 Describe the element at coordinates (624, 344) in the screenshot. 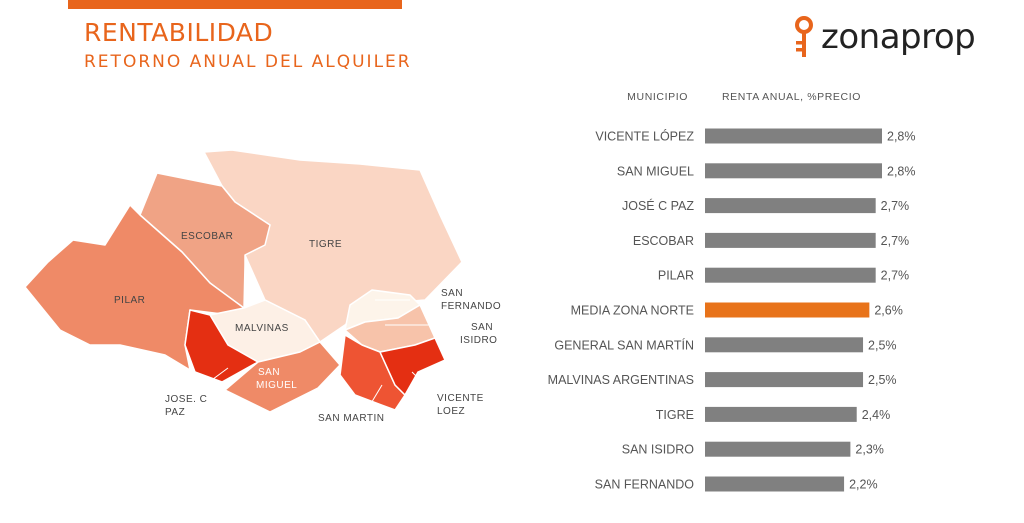

I see `category-label-6: GENERAL SAN MARTÍN` at that location.